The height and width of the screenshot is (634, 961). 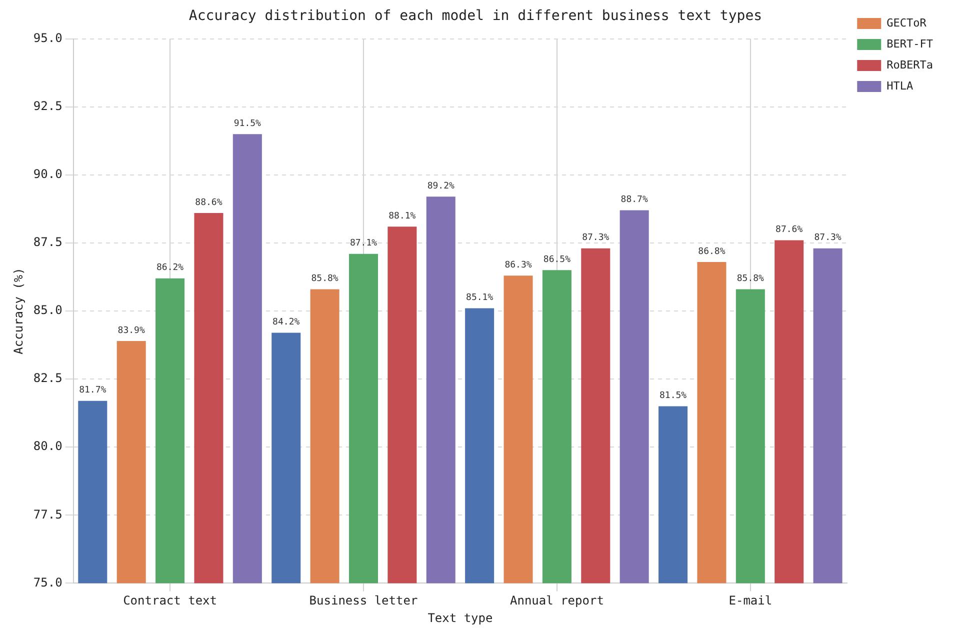 What do you see at coordinates (18, 311) in the screenshot?
I see `y-axis-title: Accuracy (%)` at bounding box center [18, 311].